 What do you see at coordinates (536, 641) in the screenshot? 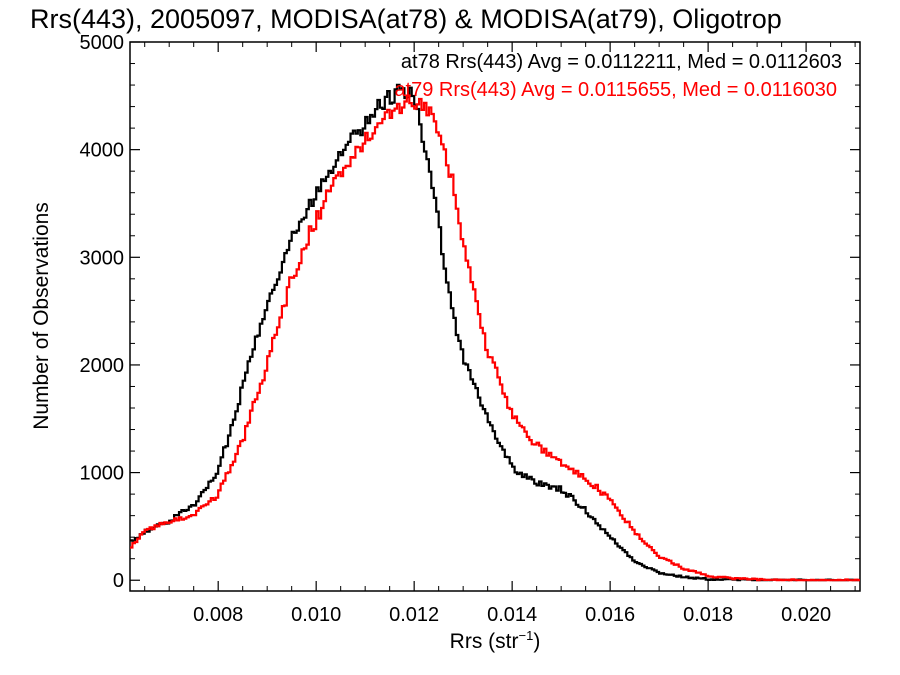
I see `x-axis-label-close: )` at bounding box center [536, 641].